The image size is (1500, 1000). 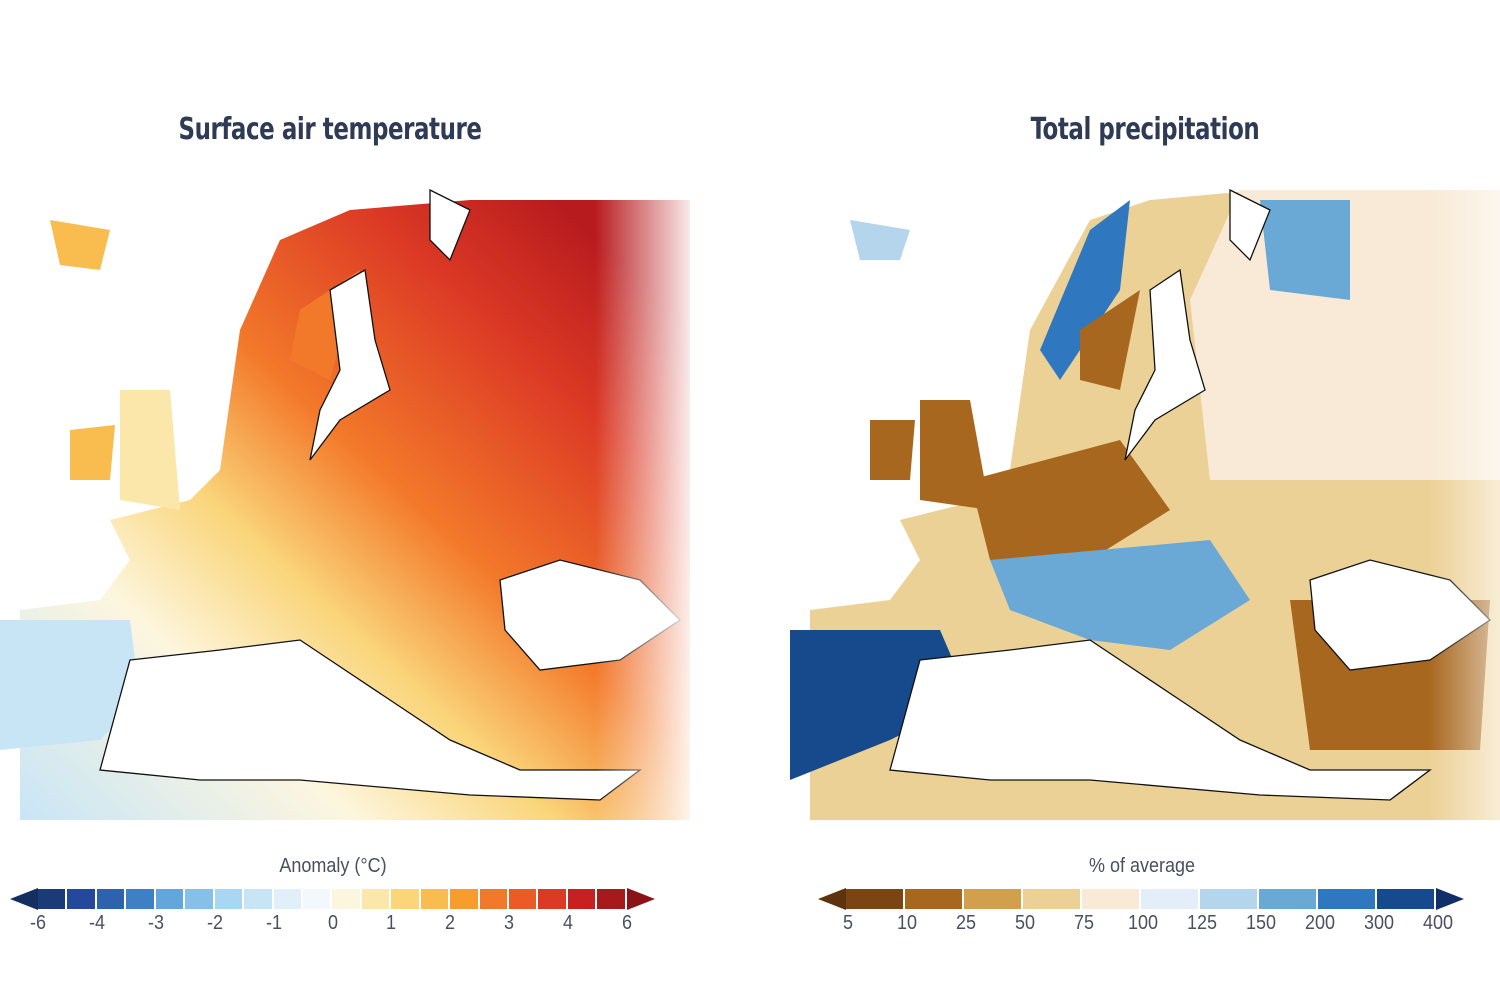 I want to click on colorbar-tick-label: 150, so click(x=1261, y=923).